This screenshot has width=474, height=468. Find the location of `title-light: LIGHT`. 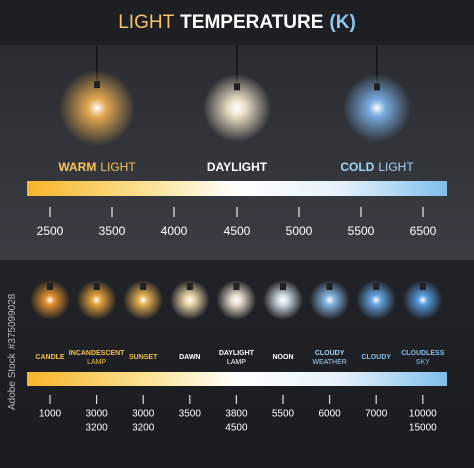

title-light: LIGHT is located at coordinates (146, 22).